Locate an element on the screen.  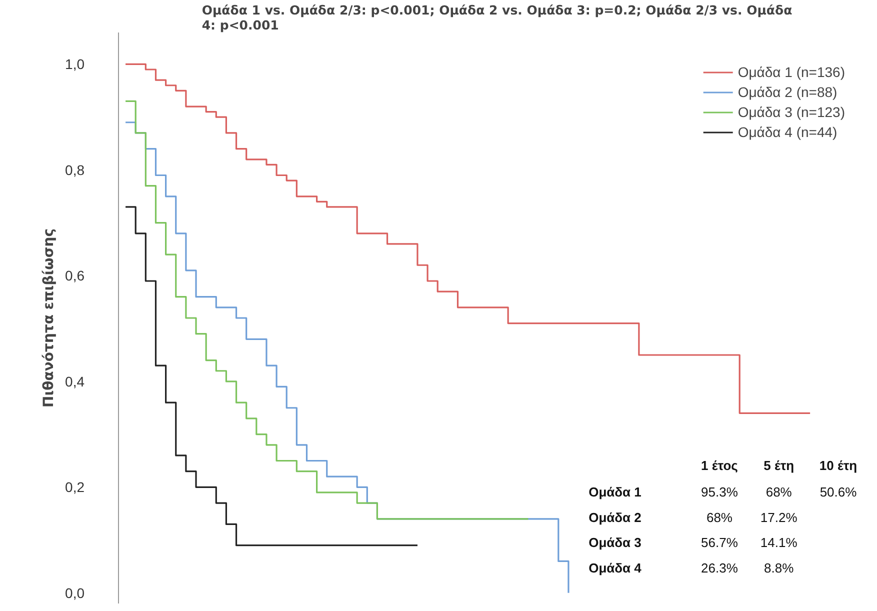
y-tick-label: 0,8 is located at coordinates (75, 170).